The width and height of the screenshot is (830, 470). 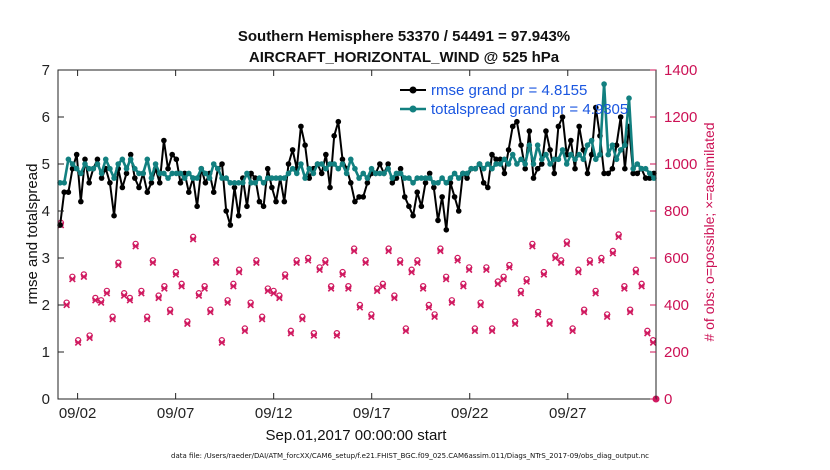 I want to click on legend-rmse-label: rmse grand pr = 4.8155, so click(x=509, y=90).